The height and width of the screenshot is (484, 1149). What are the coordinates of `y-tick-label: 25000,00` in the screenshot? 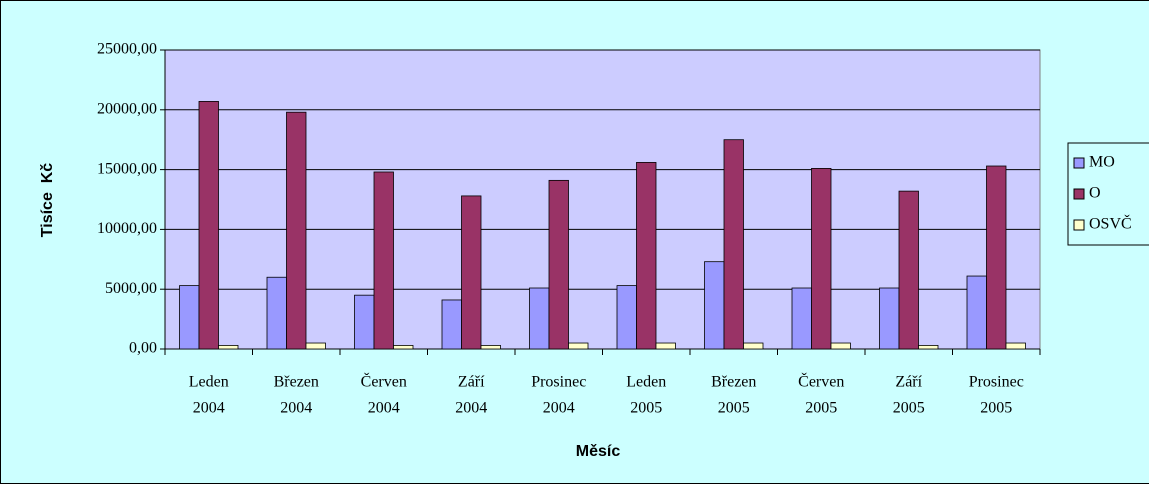 It's located at (127, 49).